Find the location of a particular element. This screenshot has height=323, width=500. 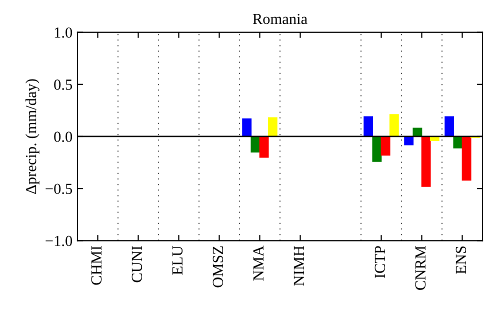

x-tick-label: NIMH is located at coordinates (299, 266).